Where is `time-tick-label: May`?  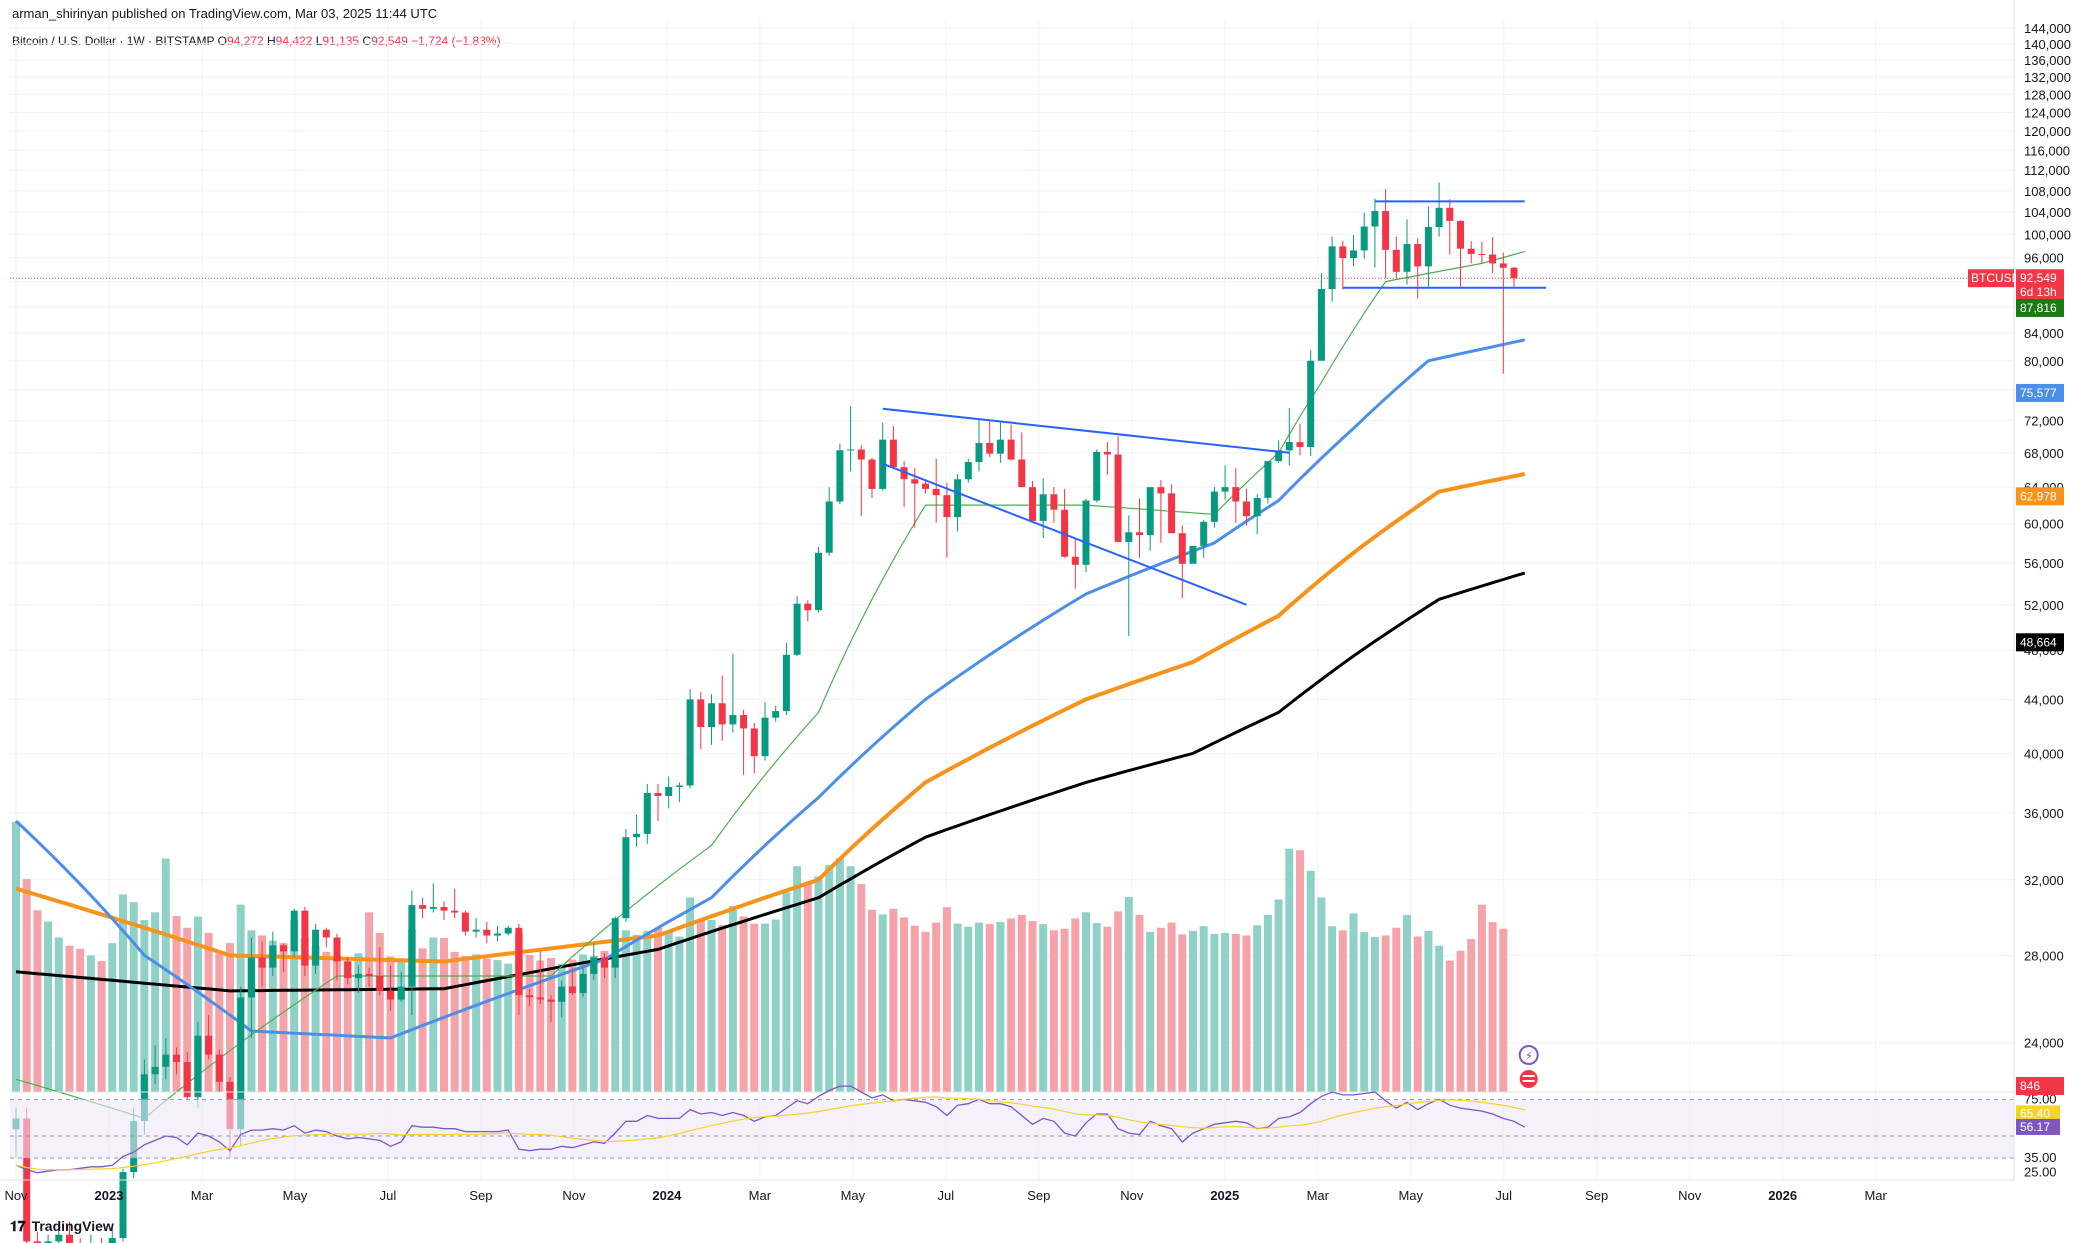 time-tick-label: May is located at coordinates (295, 1195).